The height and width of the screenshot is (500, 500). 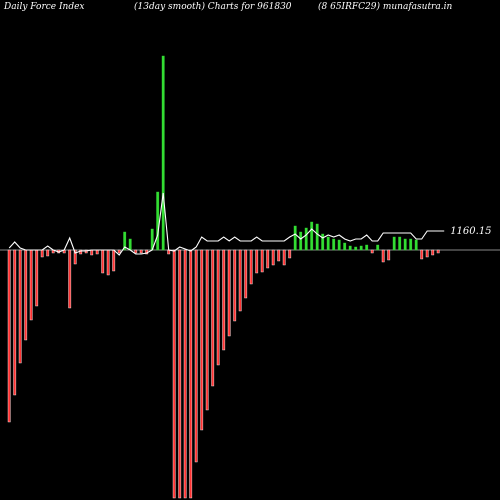 What do you see at coordinates (44, 7) in the screenshot?
I see `chart-title: Daily Force Index` at bounding box center [44, 7].